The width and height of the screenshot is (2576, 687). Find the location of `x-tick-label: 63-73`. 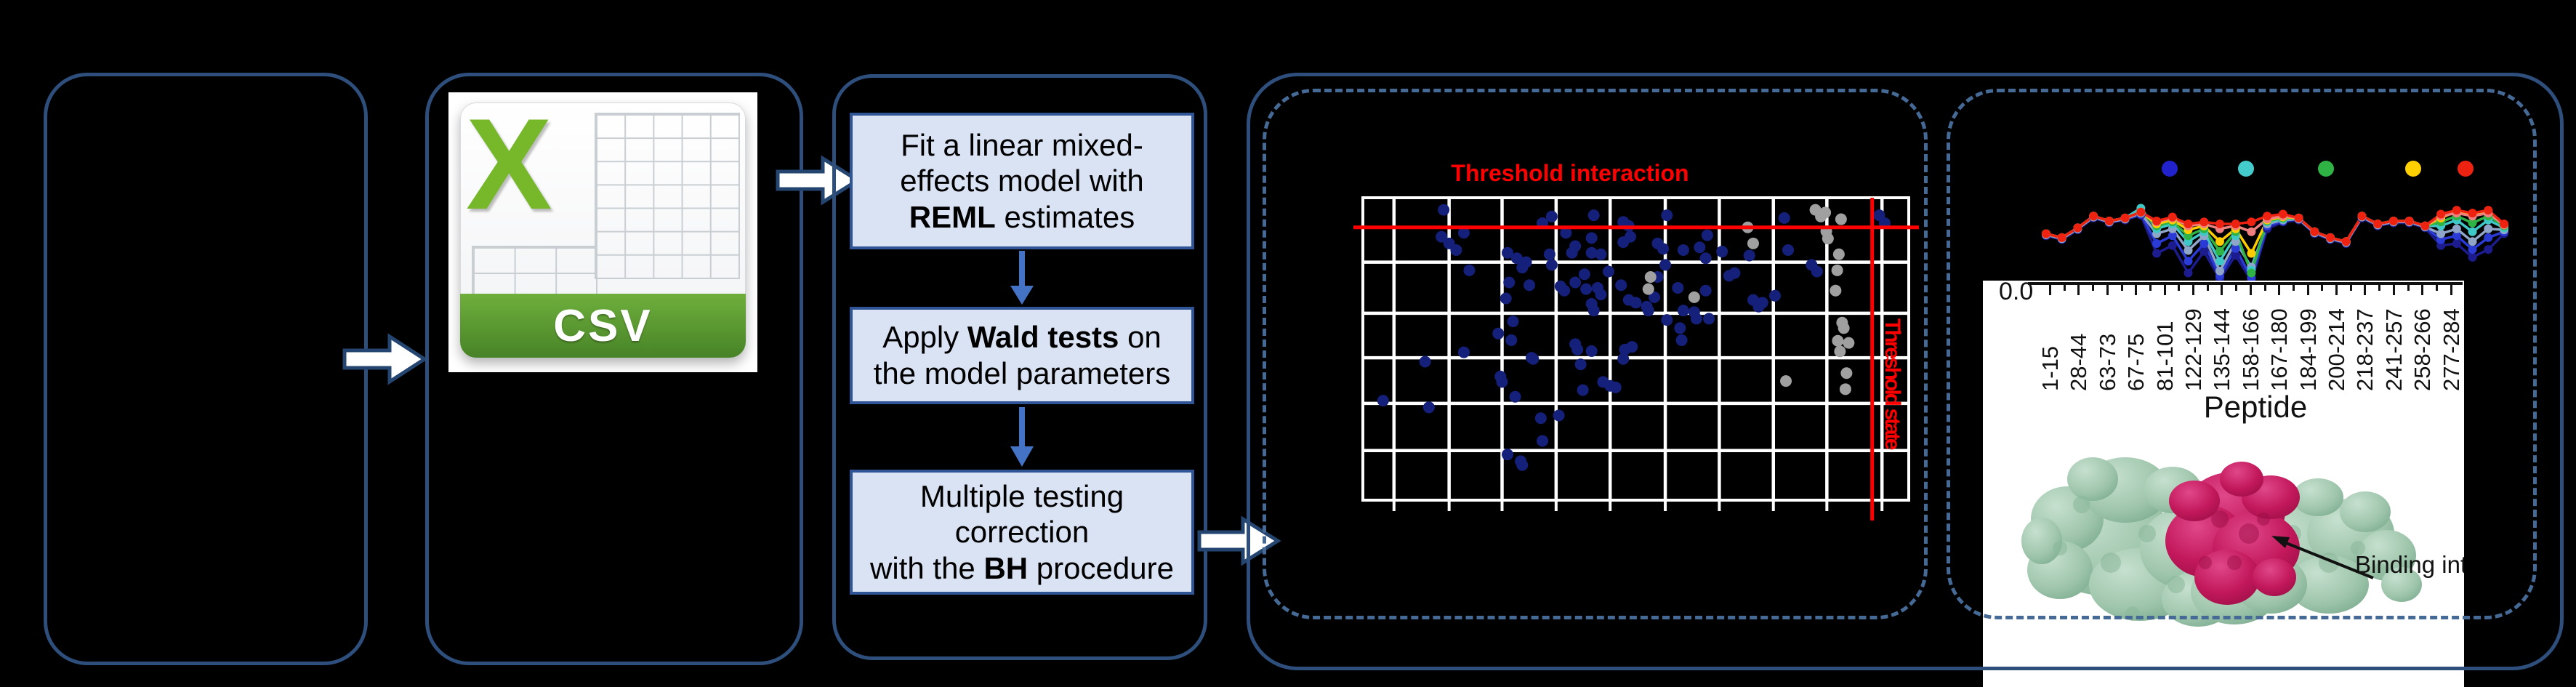

x-tick-label: 63-73 is located at coordinates (2107, 362).